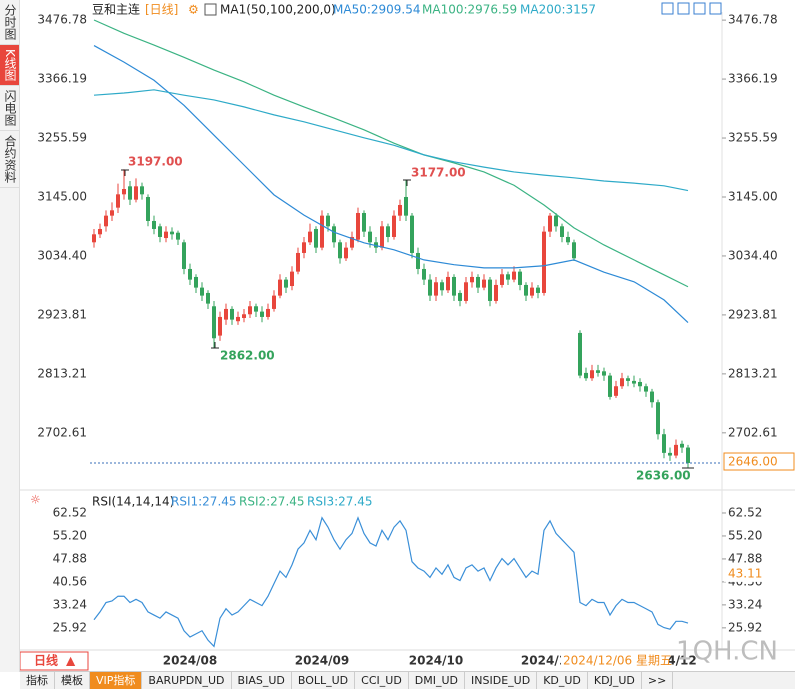 The height and width of the screenshot is (689, 795). I want to click on legend-entry: RSI3:27.45, so click(340, 502).